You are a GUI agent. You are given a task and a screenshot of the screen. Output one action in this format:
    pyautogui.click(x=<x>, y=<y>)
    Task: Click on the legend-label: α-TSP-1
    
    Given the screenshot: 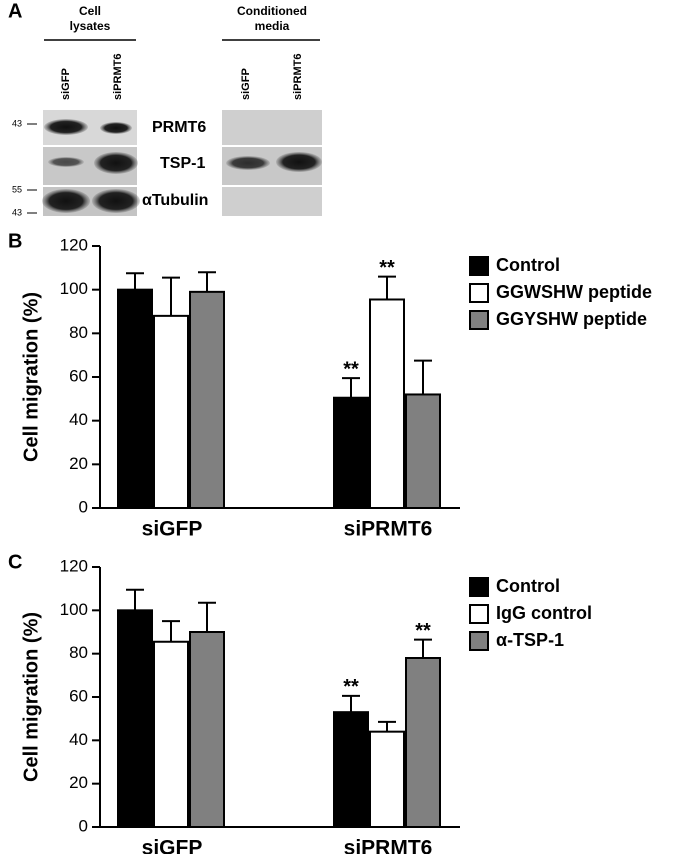 What is the action you would take?
    pyautogui.click(x=530, y=640)
    